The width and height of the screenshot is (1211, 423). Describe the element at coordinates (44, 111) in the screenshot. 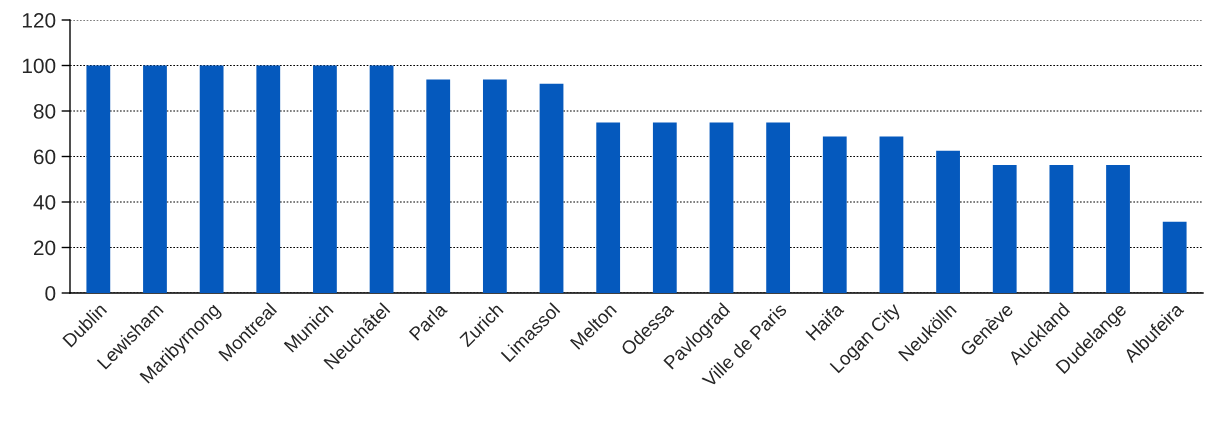

I see `y-tick-label: 80` at that location.